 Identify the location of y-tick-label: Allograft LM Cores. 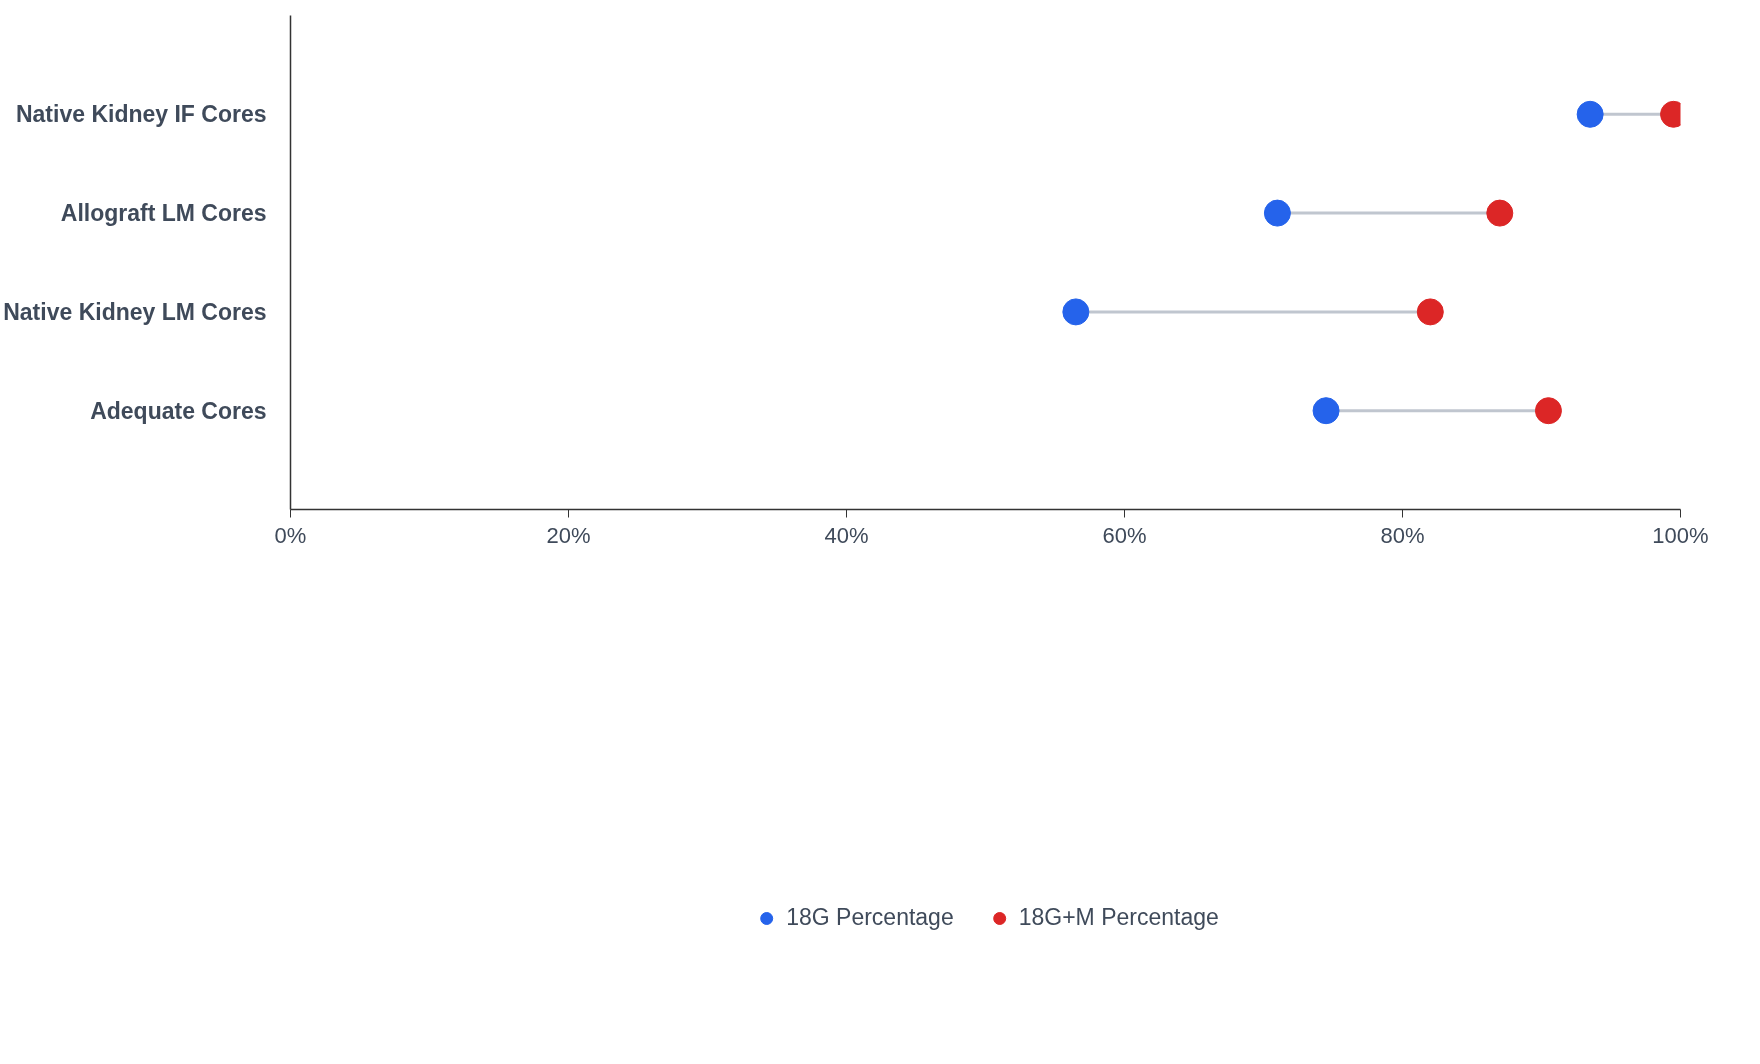
(163, 213).